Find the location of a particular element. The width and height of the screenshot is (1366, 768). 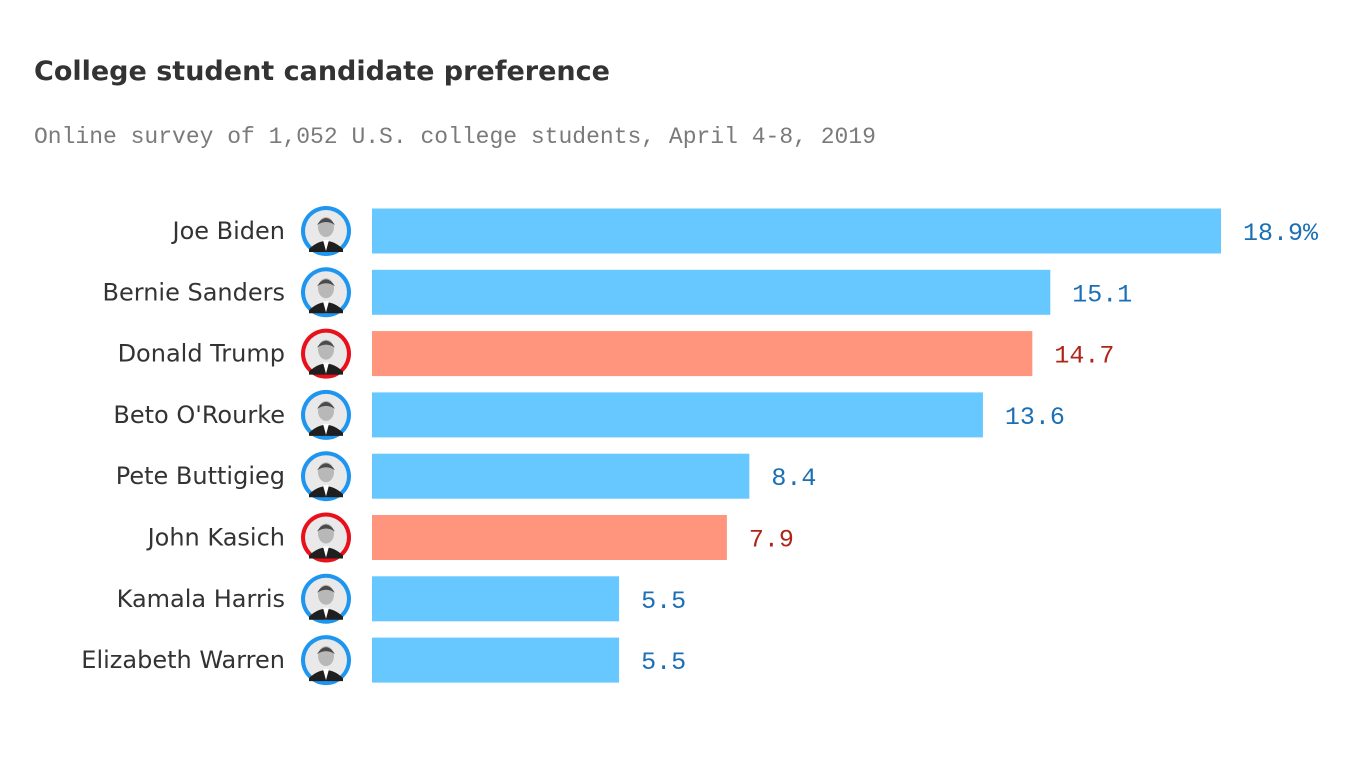

candidate-name-label: Joe Biden is located at coordinates (228, 231).